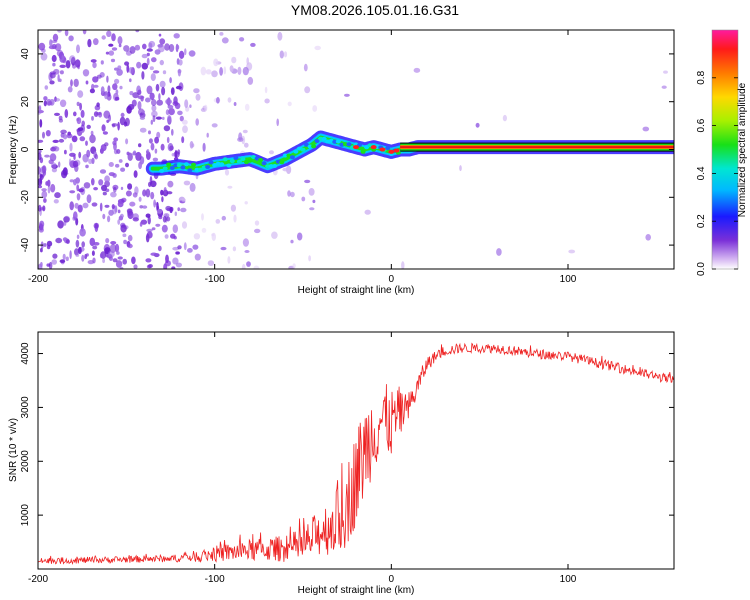 This screenshot has height=600, width=750. What do you see at coordinates (701, 173) in the screenshot?
I see `colorbar-tick-label: 0.4` at bounding box center [701, 173].